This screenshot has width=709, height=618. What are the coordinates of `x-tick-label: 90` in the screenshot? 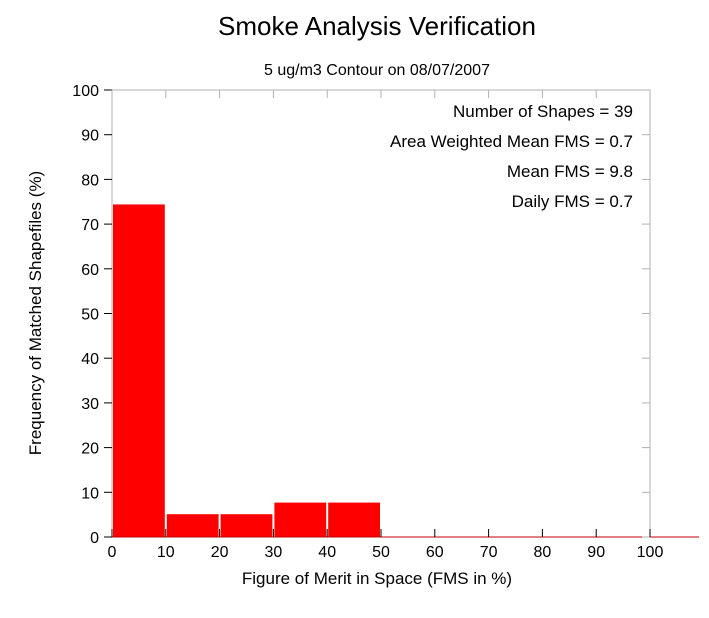 It's located at (596, 552).